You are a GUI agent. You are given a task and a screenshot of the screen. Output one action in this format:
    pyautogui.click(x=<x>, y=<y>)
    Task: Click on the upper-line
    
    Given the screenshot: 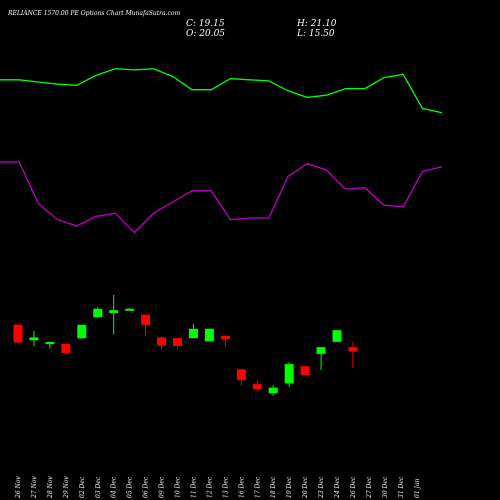 What is the action you would take?
    pyautogui.click(x=221, y=91)
    